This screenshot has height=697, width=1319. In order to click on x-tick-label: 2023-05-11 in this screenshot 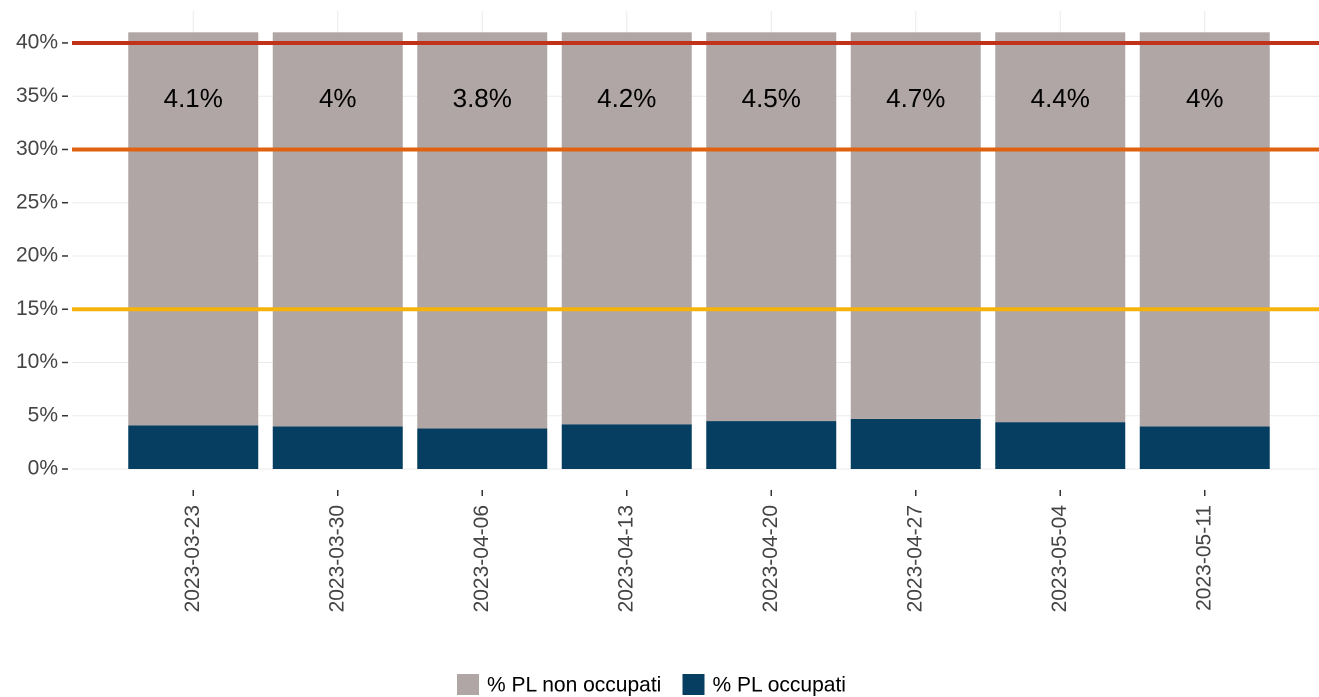, I will do `click(1203, 558)`.